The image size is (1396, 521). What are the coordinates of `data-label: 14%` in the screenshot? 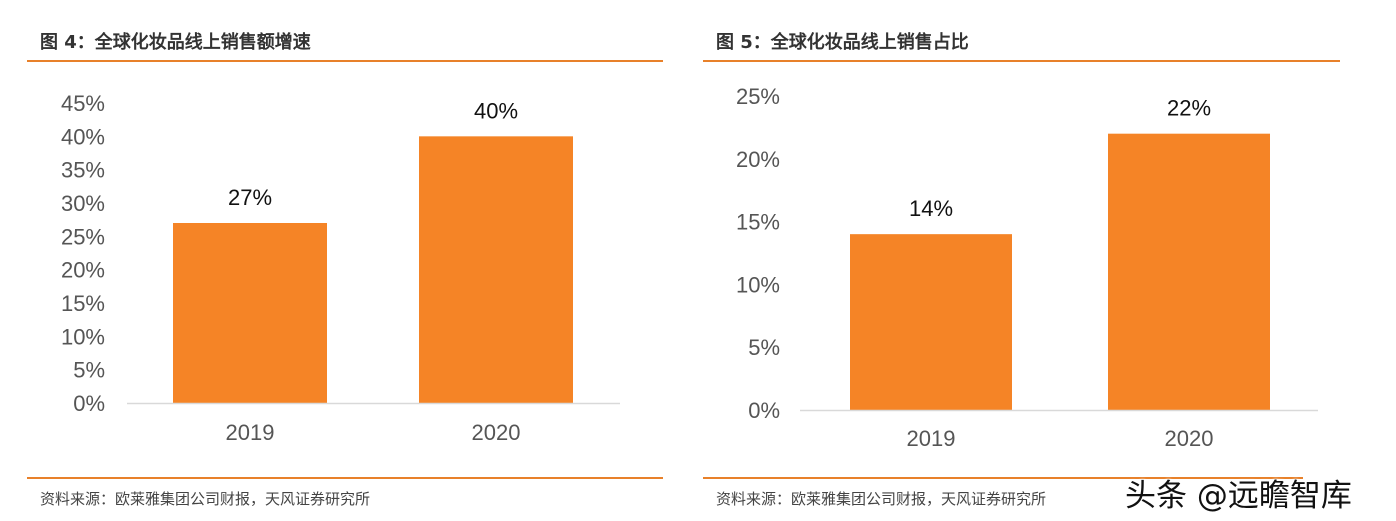 It's located at (931, 208).